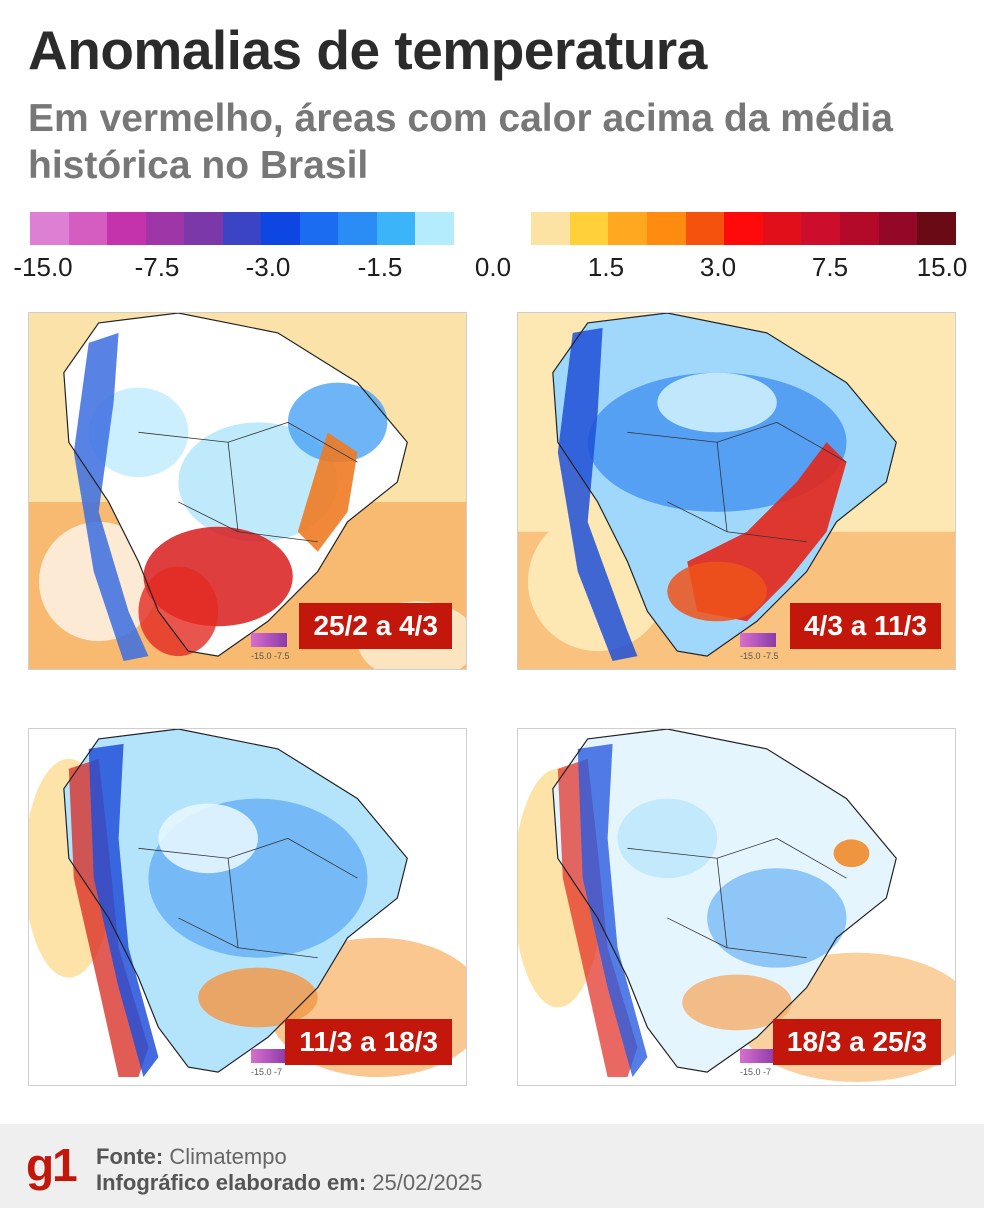  What do you see at coordinates (268, 267) in the screenshot?
I see `legend-tick-label: -3.0` at bounding box center [268, 267].